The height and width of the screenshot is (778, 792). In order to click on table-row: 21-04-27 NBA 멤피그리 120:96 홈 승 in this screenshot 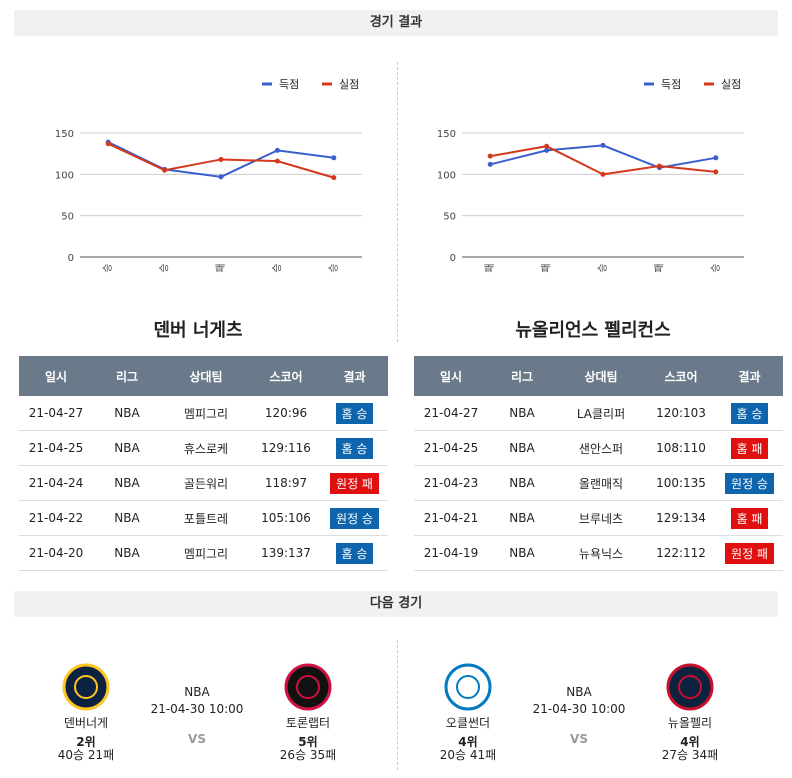, I will do `click(203, 413)`.